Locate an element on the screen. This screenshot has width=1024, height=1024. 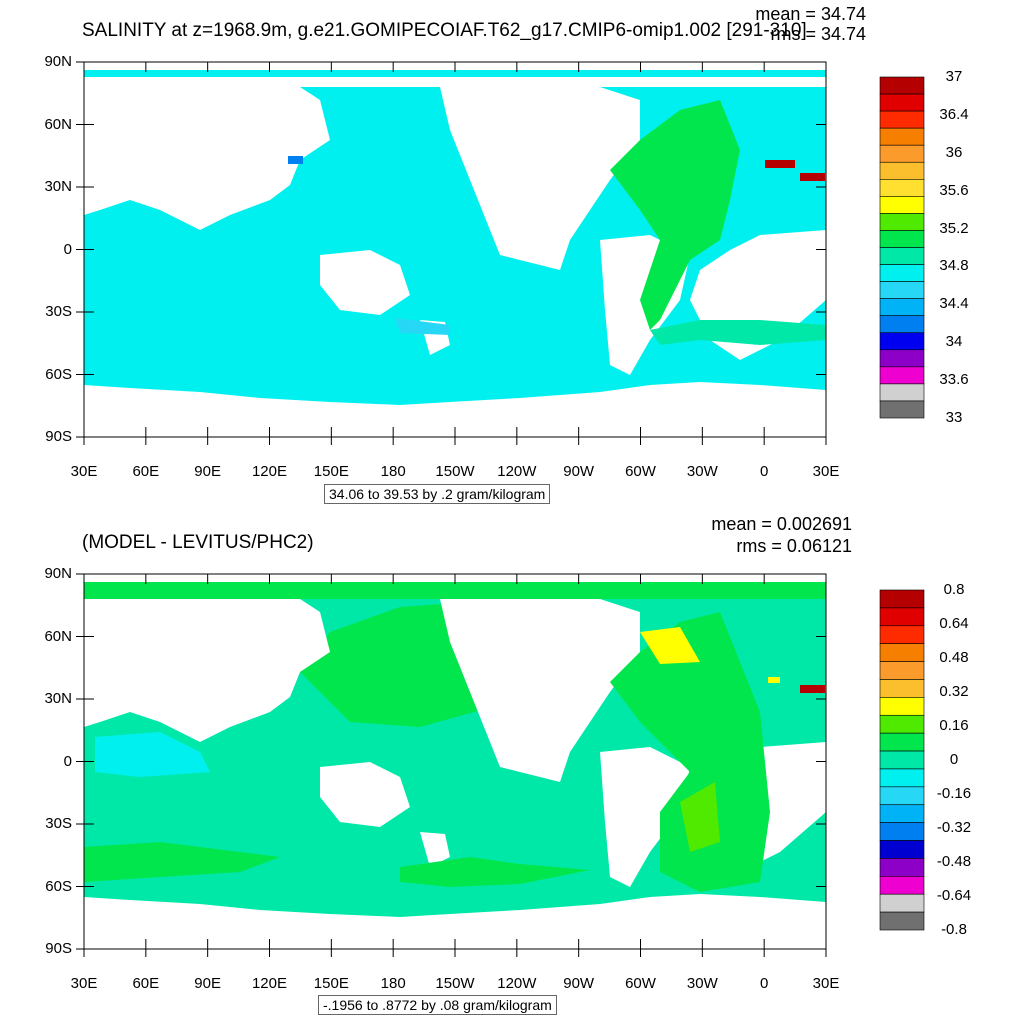
lat-label: 90N is located at coordinates (58, 61).